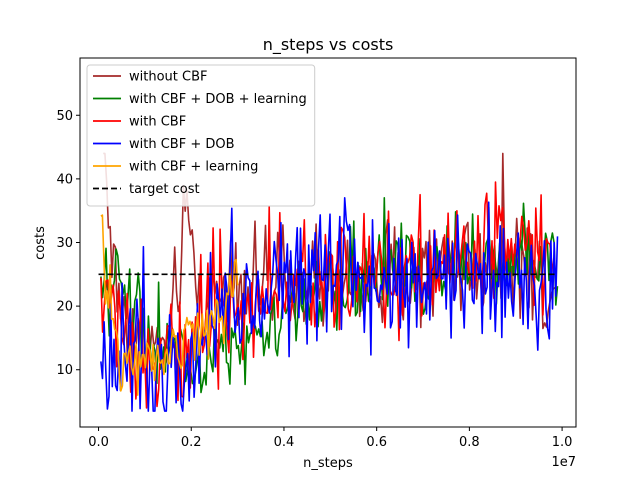  I want to click on legend-label: with CBF + DOB, so click(182, 144).